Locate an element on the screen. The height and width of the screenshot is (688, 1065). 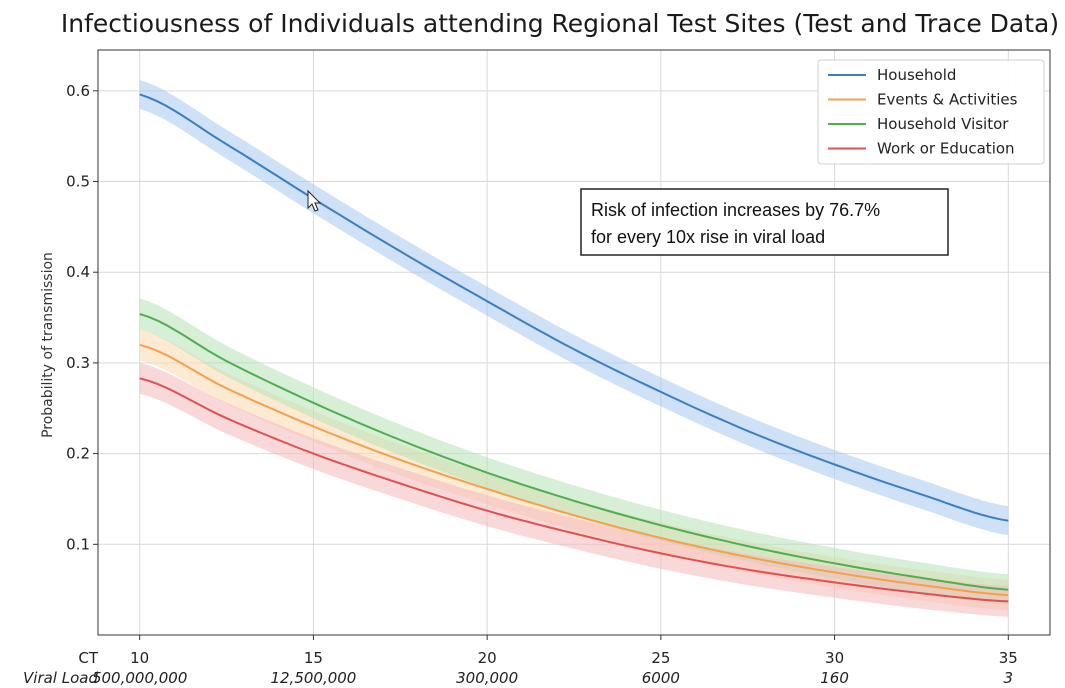
x-tick-label: 20 is located at coordinates (487, 658).